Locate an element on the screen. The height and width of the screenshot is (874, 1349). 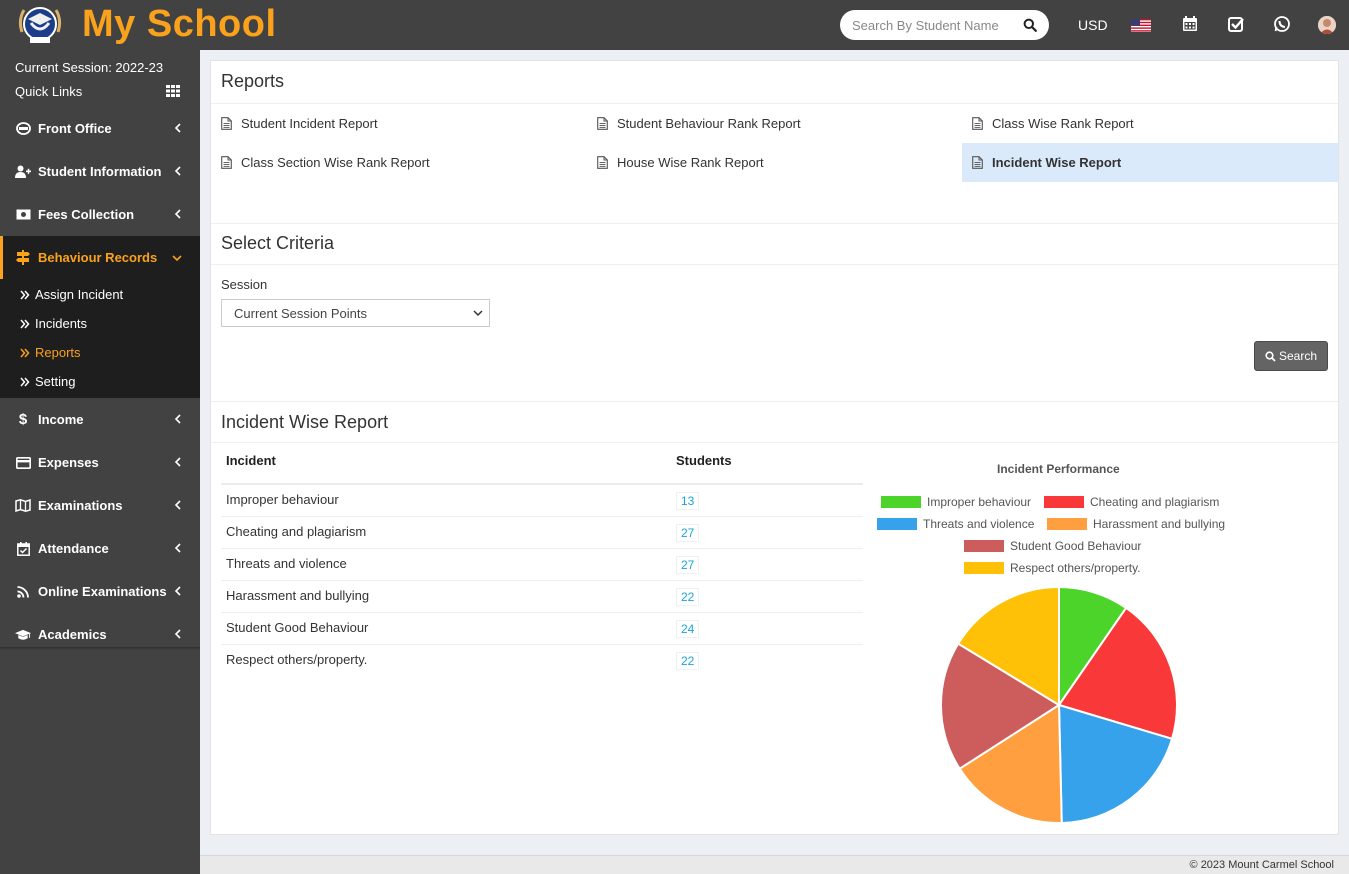
credit-card-icon is located at coordinates (23, 463).